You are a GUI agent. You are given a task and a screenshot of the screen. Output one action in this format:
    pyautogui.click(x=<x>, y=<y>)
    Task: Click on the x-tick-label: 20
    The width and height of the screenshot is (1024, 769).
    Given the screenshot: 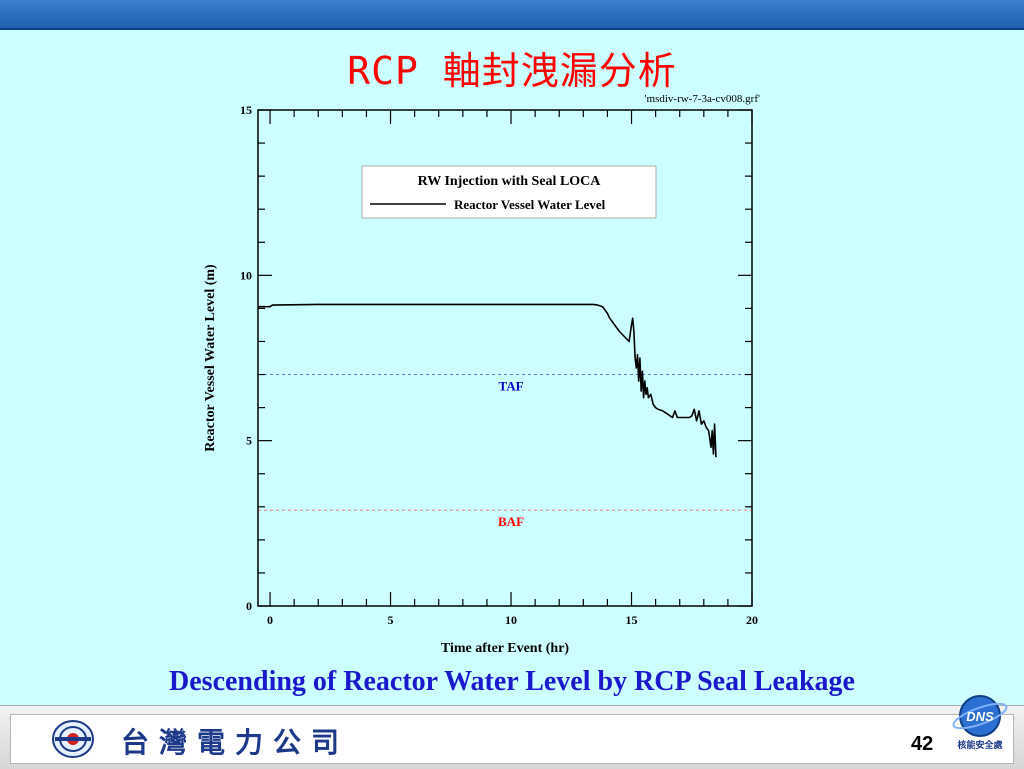 What is the action you would take?
    pyautogui.click(x=752, y=620)
    